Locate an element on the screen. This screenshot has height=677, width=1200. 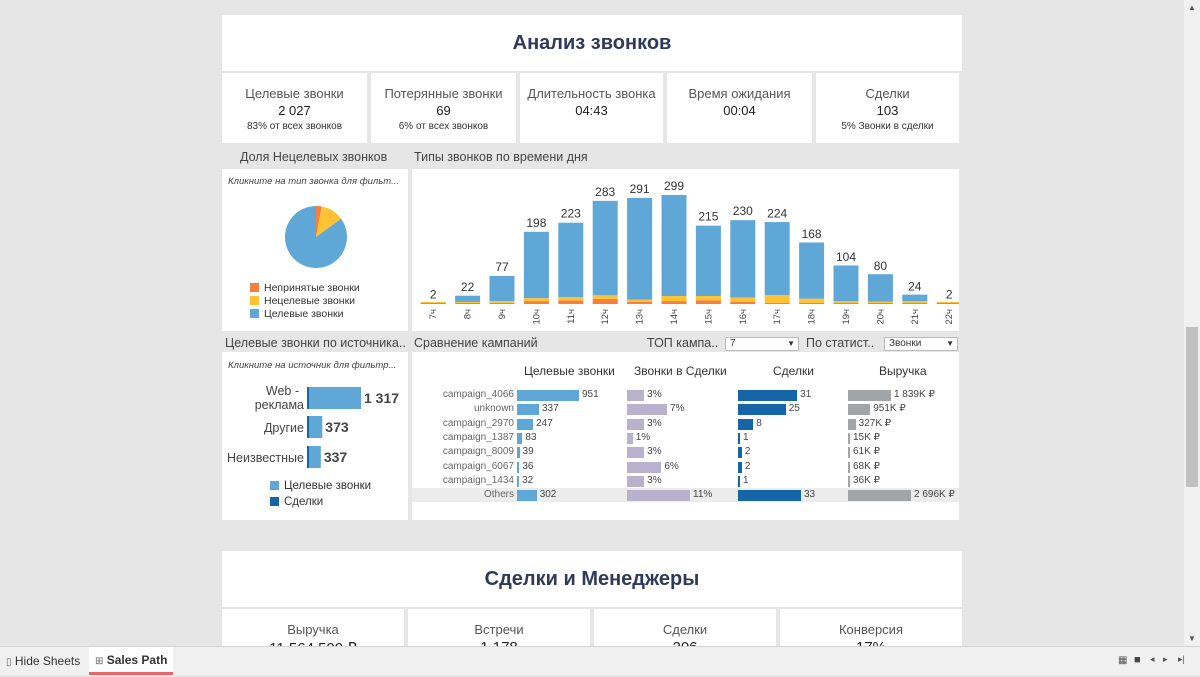
top-filter-dropdown: 7 ▼ is located at coordinates (762, 344).